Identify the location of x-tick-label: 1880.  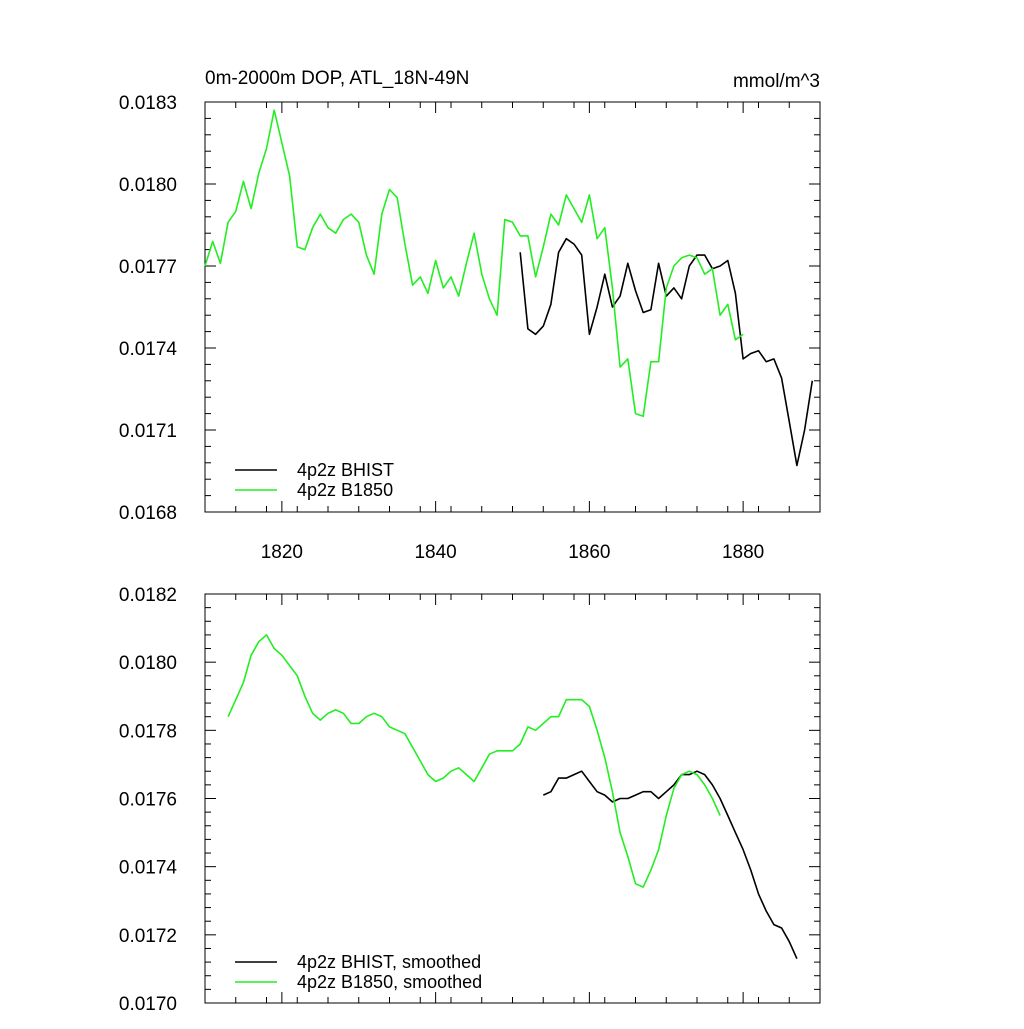
(743, 552).